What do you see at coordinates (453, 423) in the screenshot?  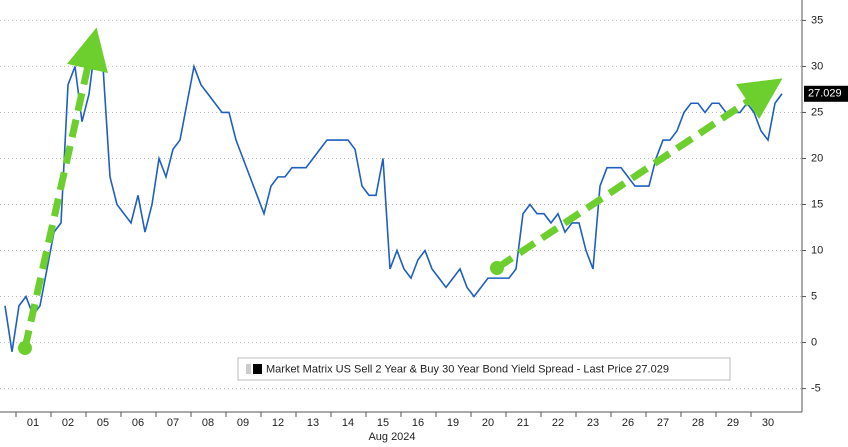 I see `x-tick-label: 19` at bounding box center [453, 423].